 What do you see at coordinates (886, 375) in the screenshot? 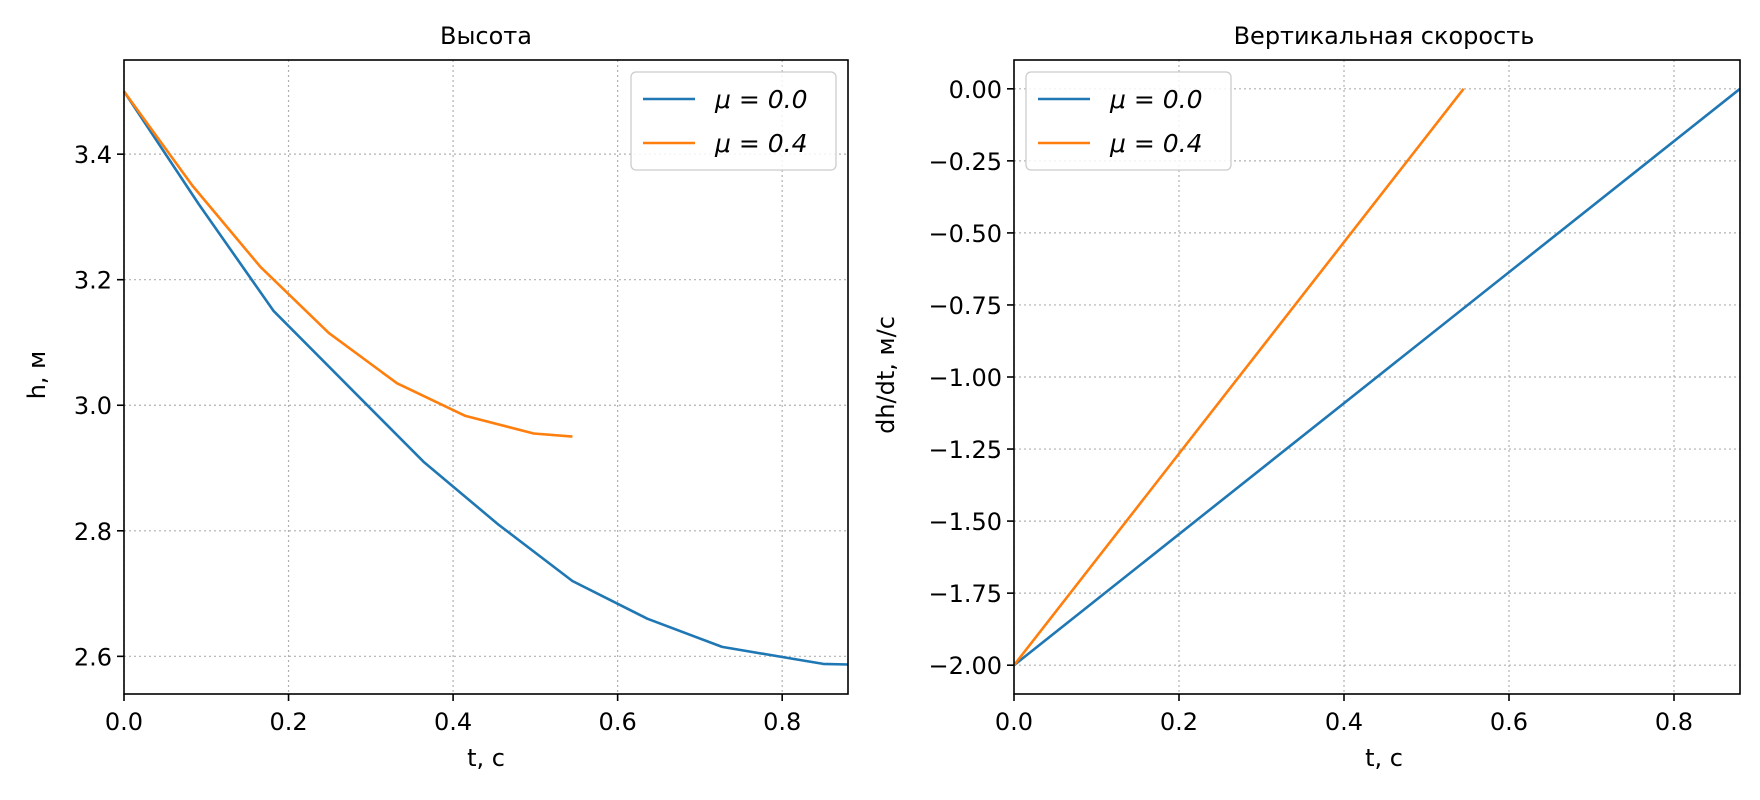
I see `y-axis-label: dh/dt, м/с` at bounding box center [886, 375].